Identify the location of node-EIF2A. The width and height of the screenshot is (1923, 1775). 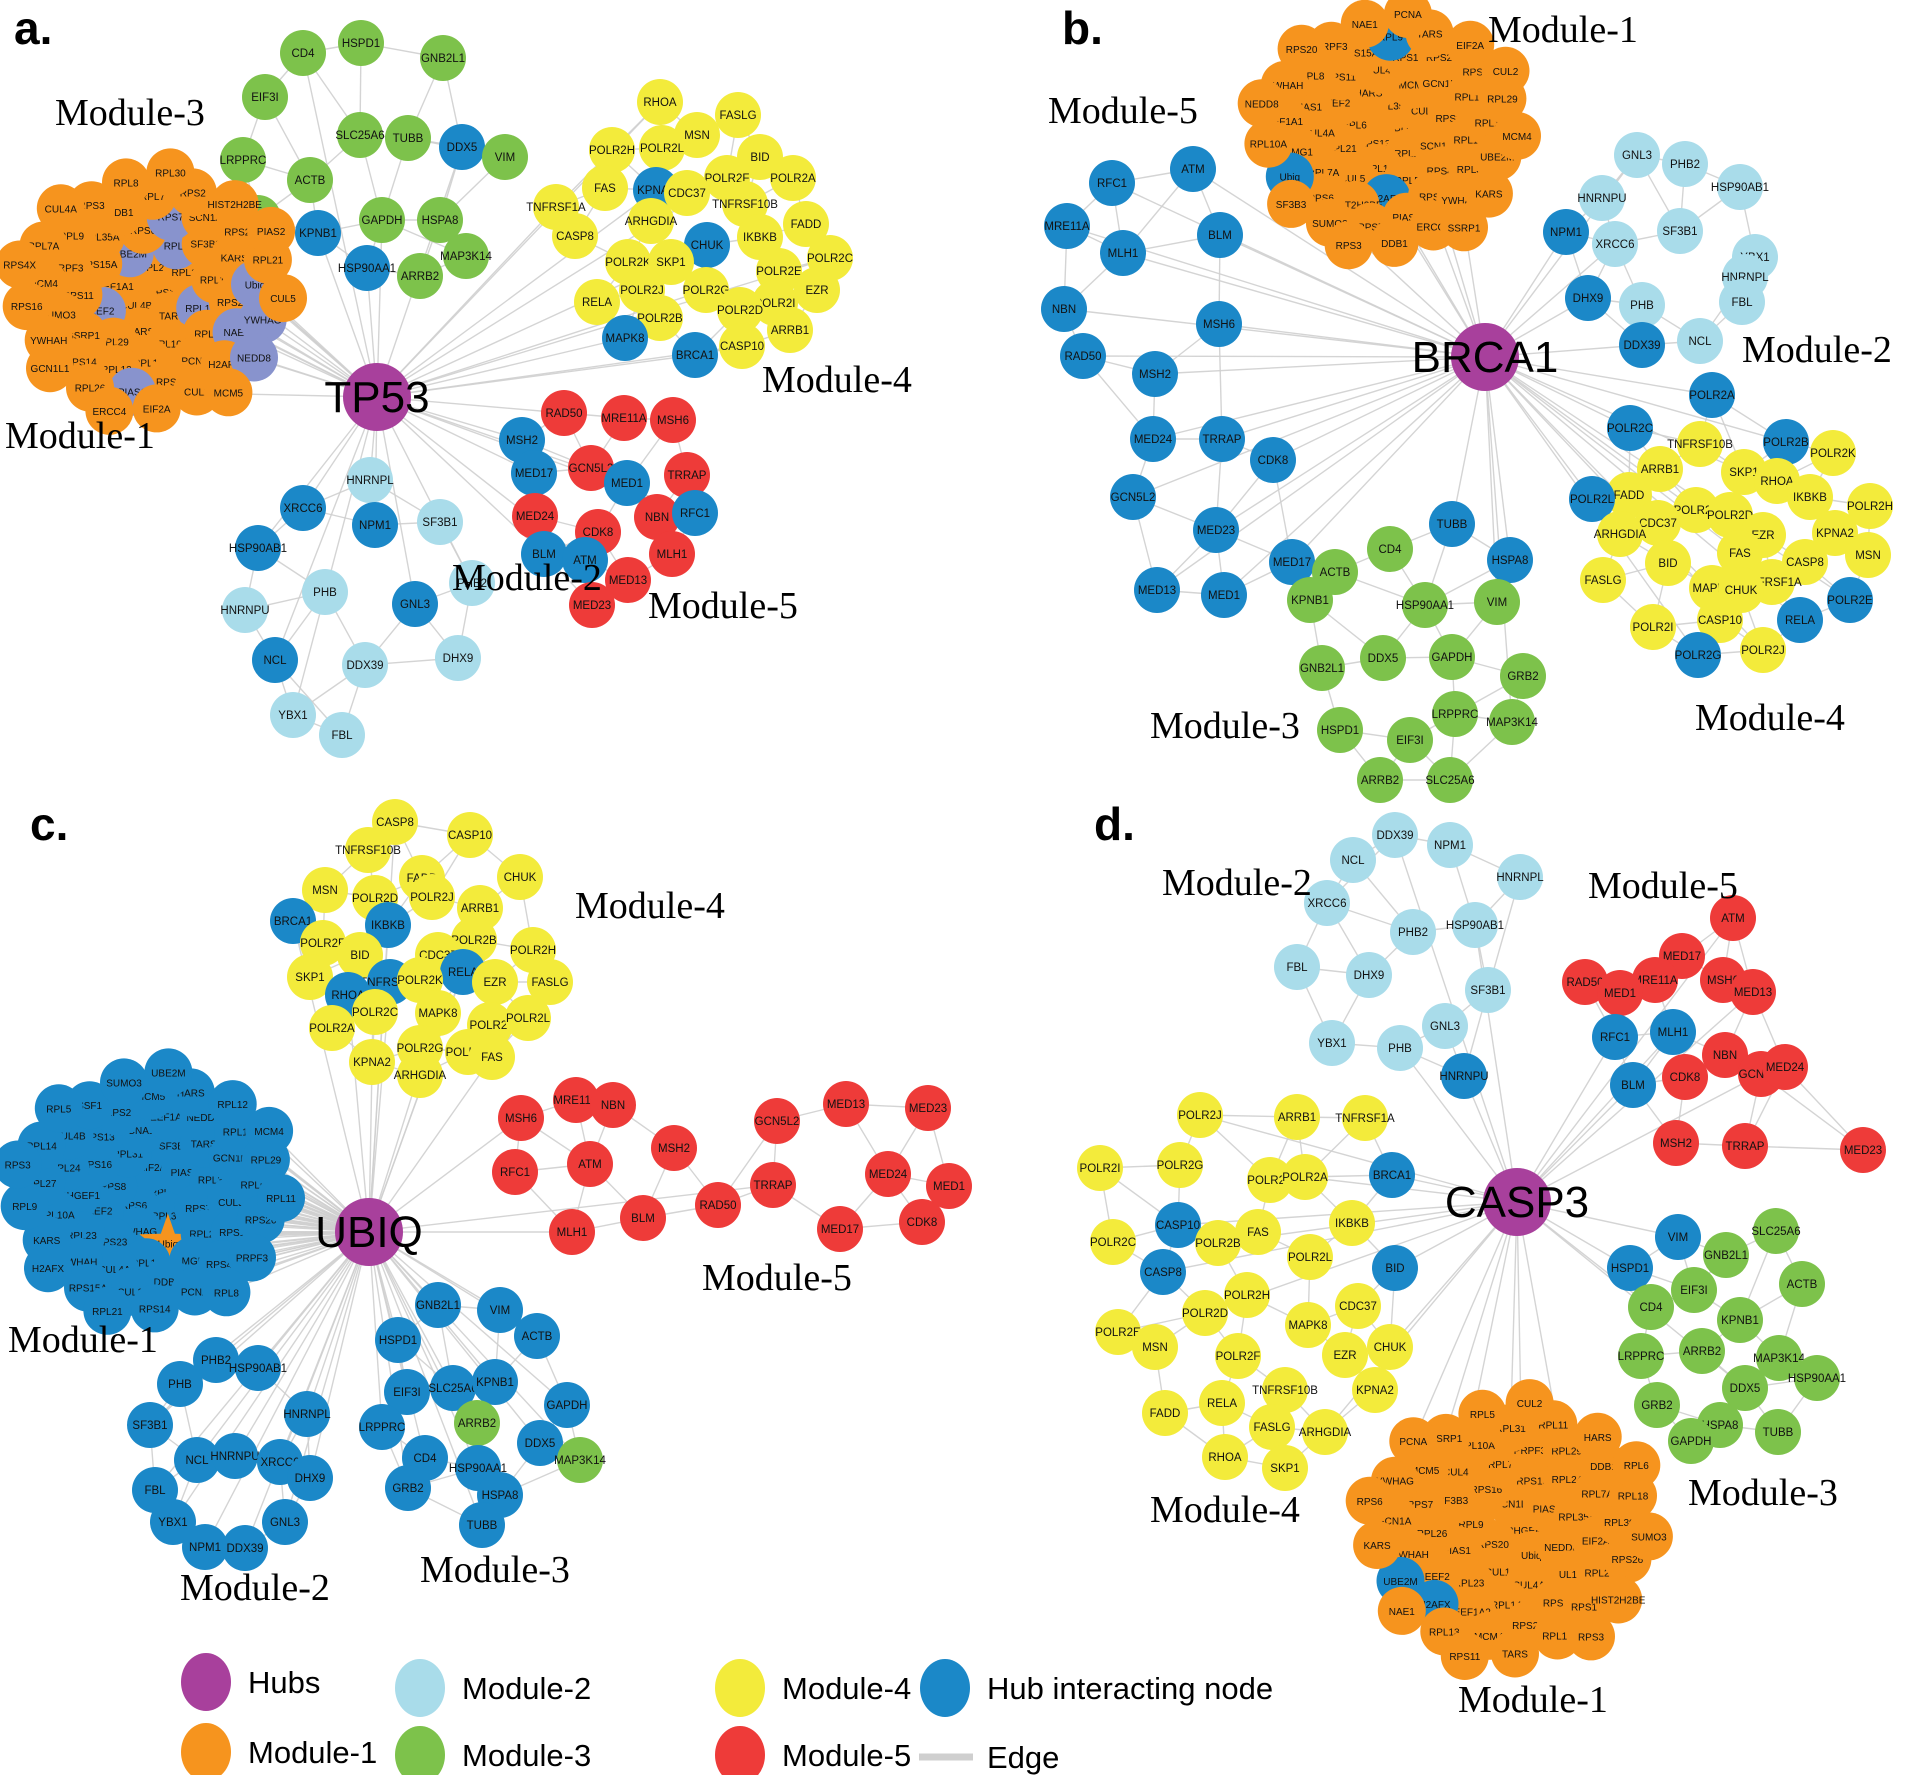
(1470, 44).